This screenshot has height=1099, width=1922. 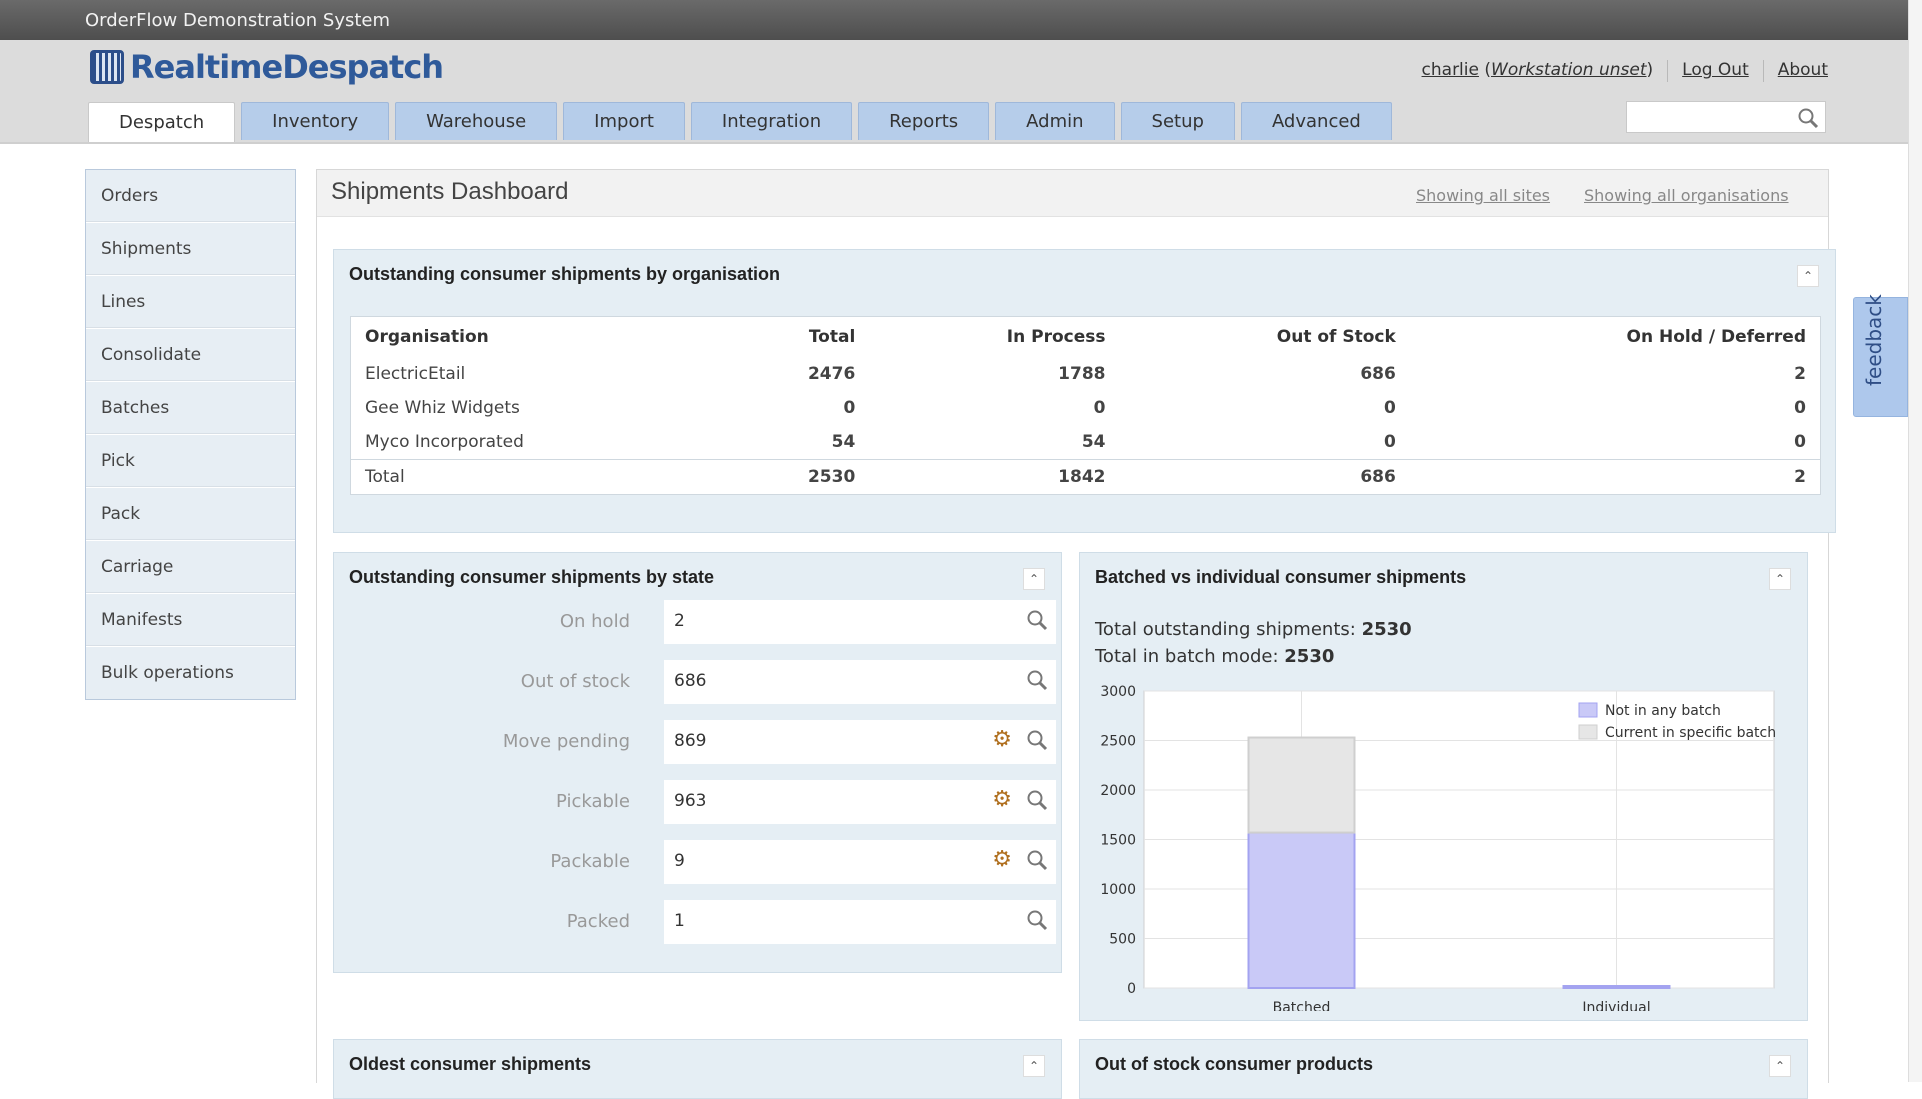 What do you see at coordinates (190, 302) in the screenshot?
I see `sidebar-item-lines: Lines` at bounding box center [190, 302].